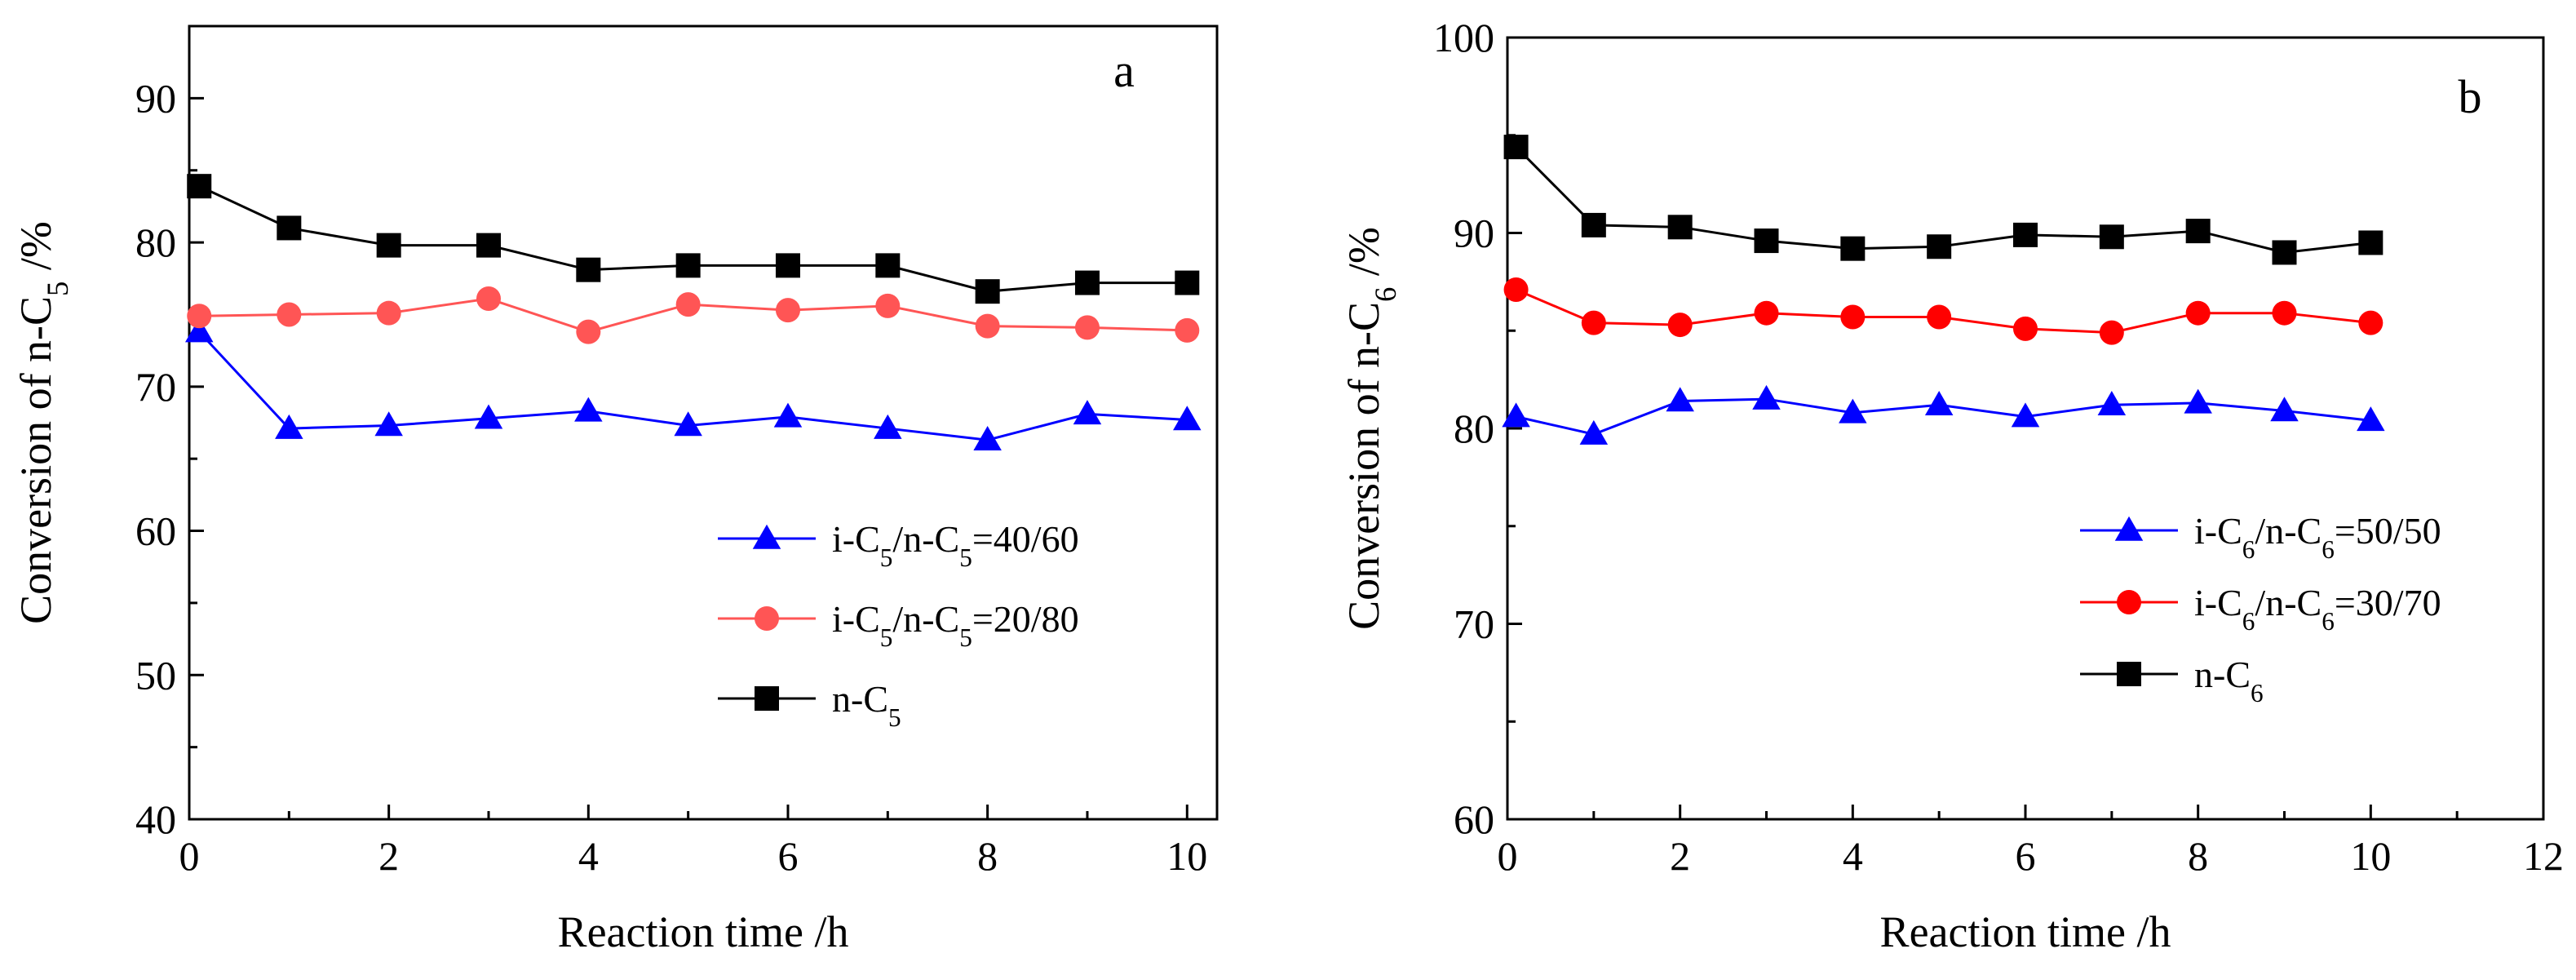 The height and width of the screenshot is (980, 2576). Describe the element at coordinates (2317, 609) in the screenshot. I see `legend-label: i-C6/n-C6=30/70` at that location.